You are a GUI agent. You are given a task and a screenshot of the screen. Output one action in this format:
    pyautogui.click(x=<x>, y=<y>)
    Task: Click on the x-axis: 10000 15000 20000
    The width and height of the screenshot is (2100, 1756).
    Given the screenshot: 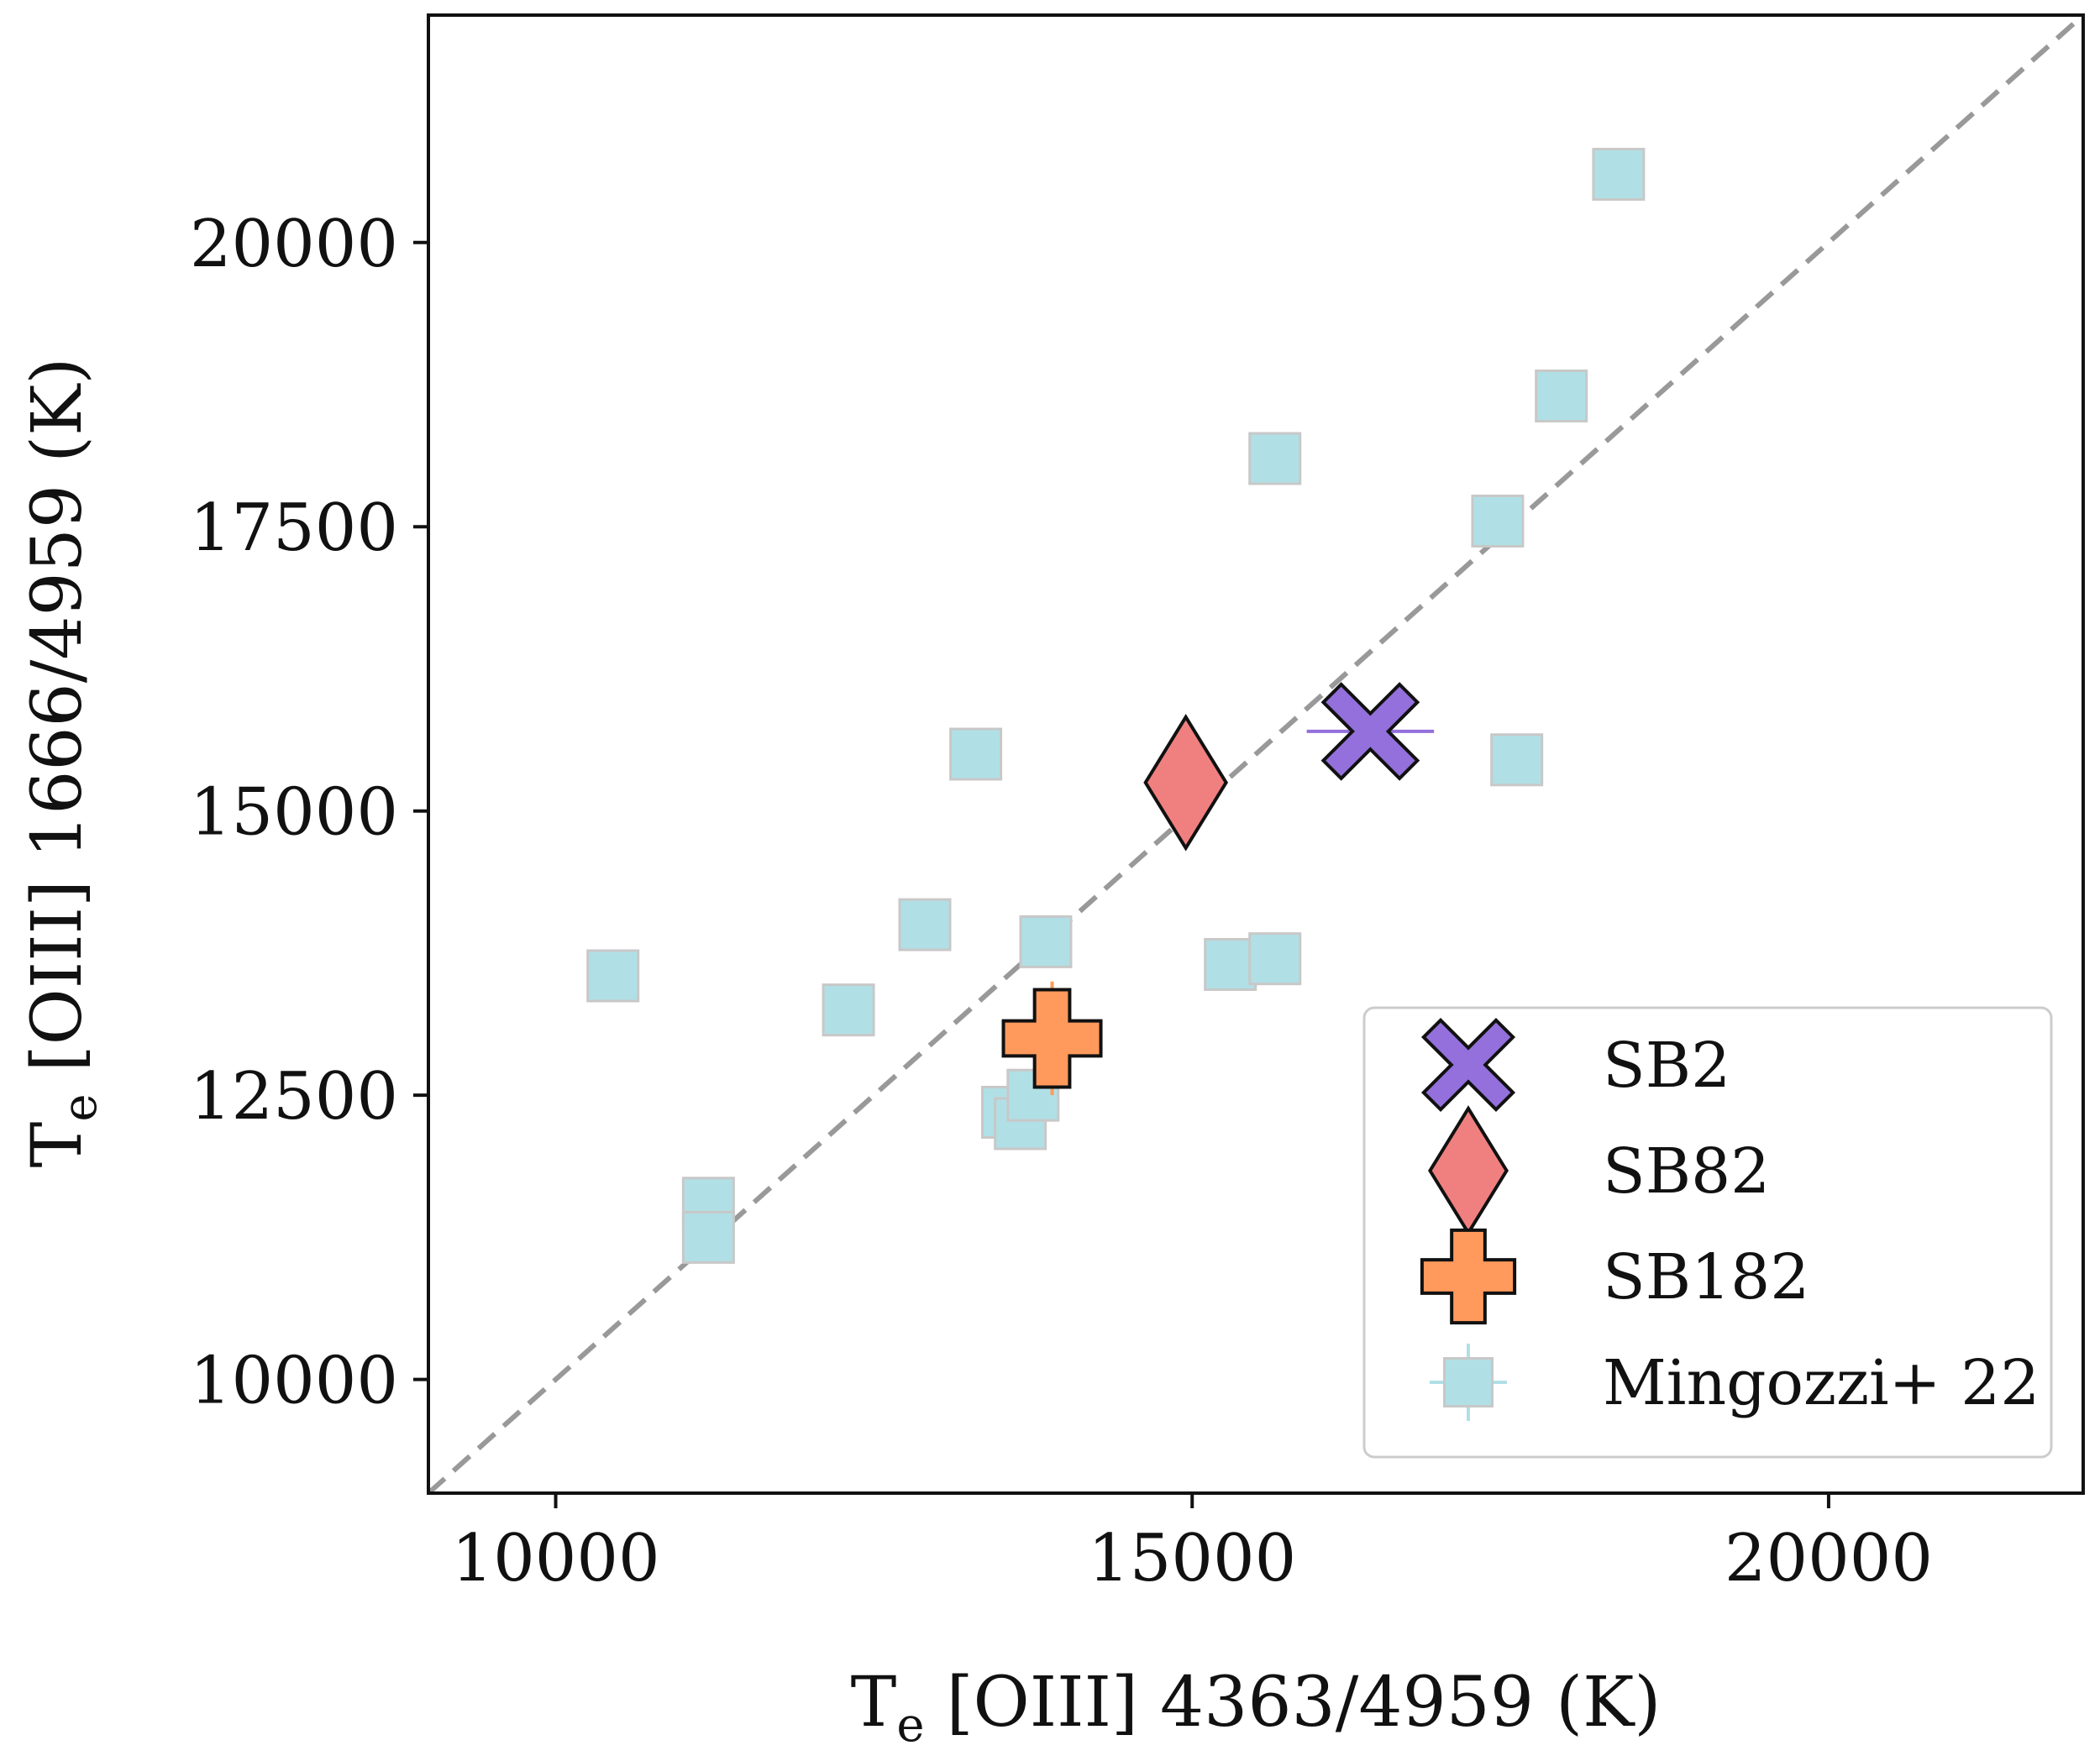 What is the action you would take?
    pyautogui.click(x=1192, y=1545)
    